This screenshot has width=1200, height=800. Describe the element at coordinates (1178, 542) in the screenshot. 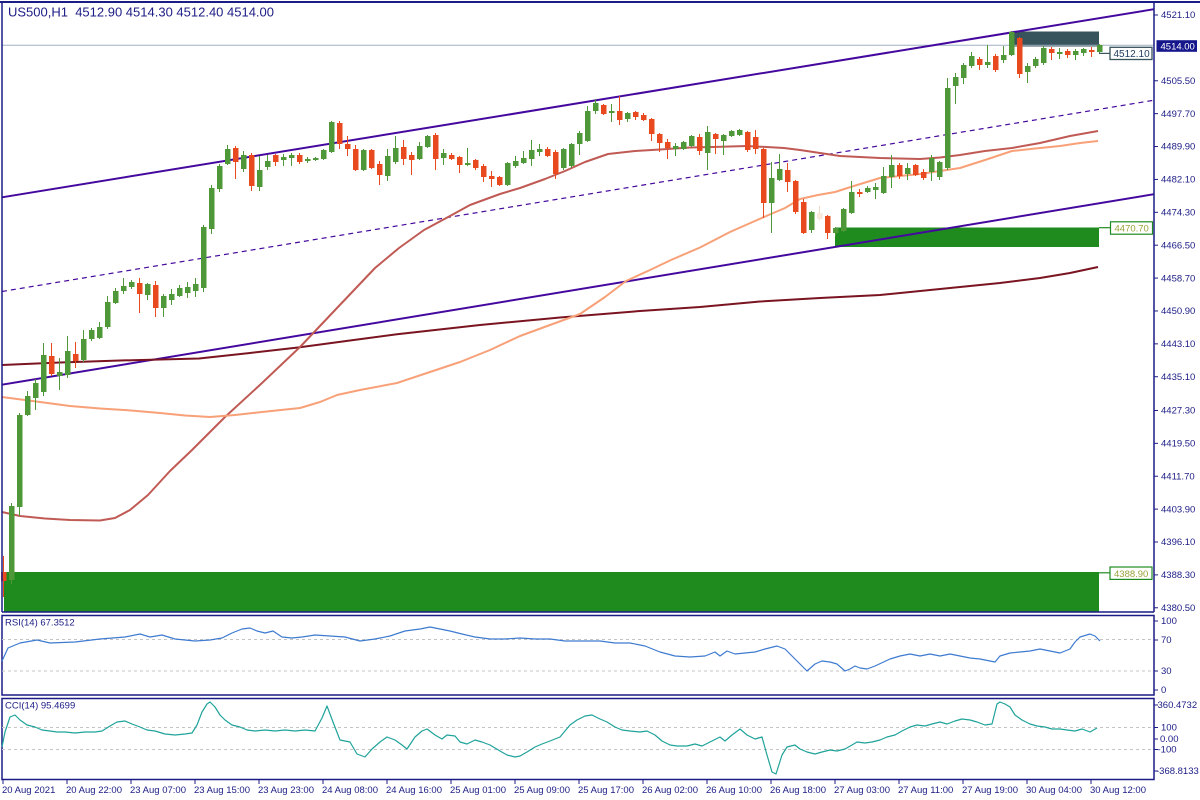

I see `svg-text: 4396.10` at that location.